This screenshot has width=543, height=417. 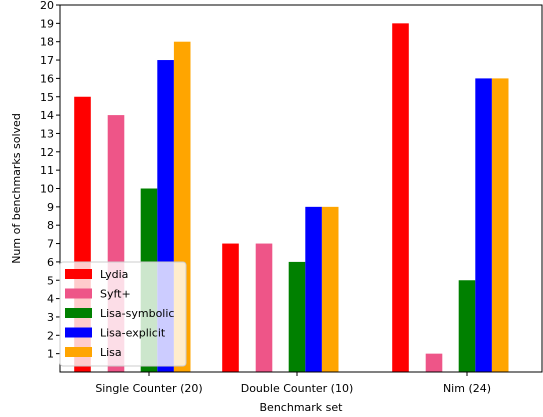 I want to click on legend: Lydia Syft+ Lisa-symbolic Lisa-explicit Lisa, so click(x=123, y=314).